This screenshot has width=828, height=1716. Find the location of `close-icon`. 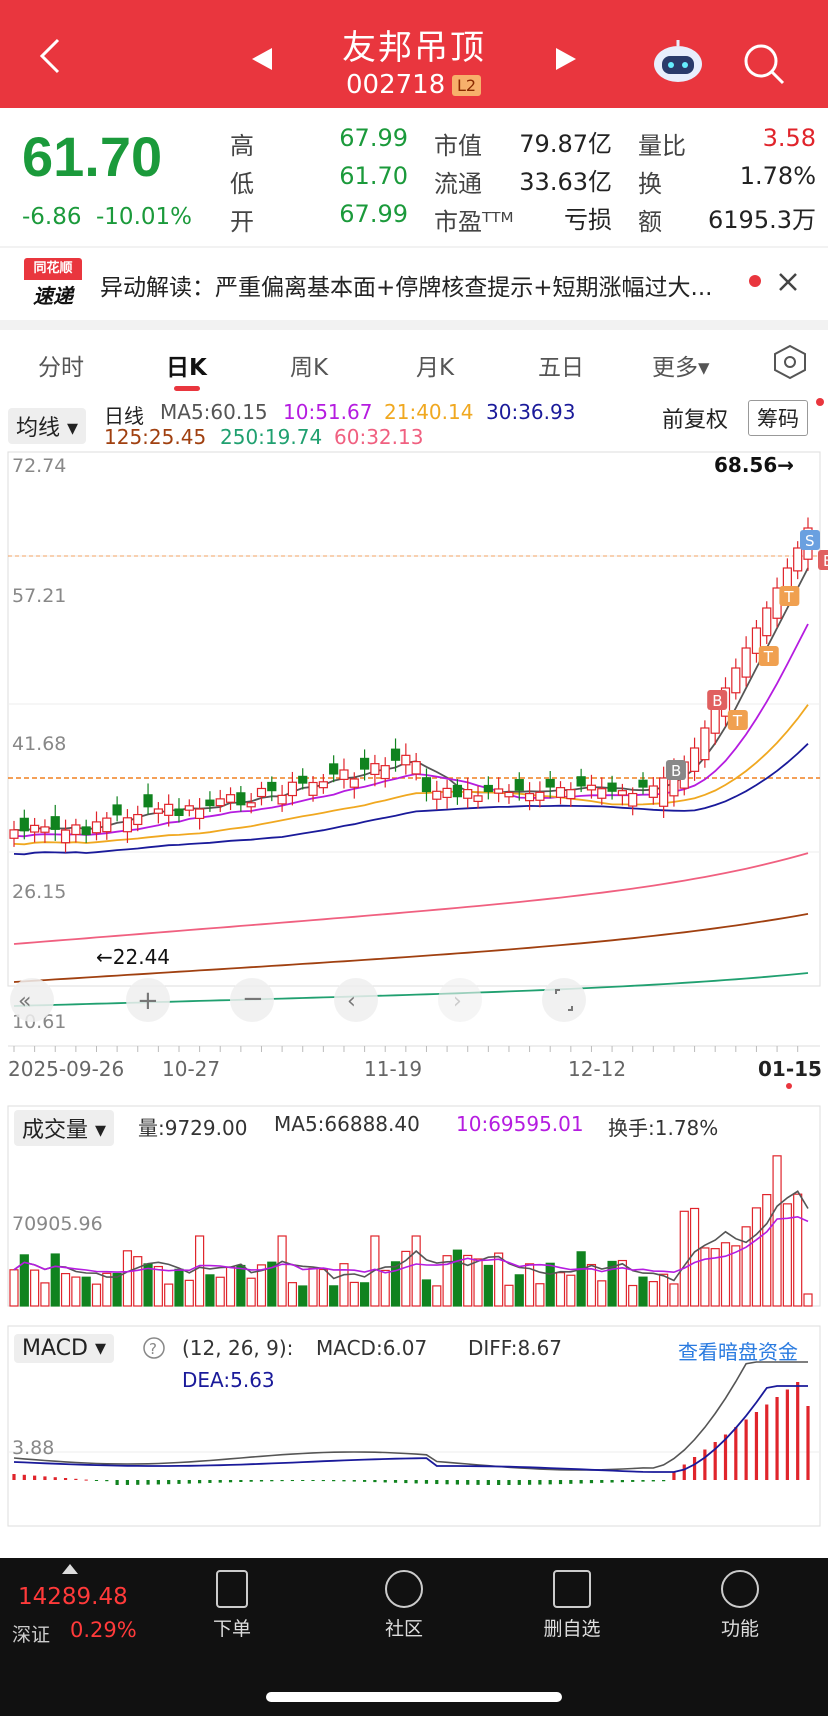

close-icon is located at coordinates (788, 284).